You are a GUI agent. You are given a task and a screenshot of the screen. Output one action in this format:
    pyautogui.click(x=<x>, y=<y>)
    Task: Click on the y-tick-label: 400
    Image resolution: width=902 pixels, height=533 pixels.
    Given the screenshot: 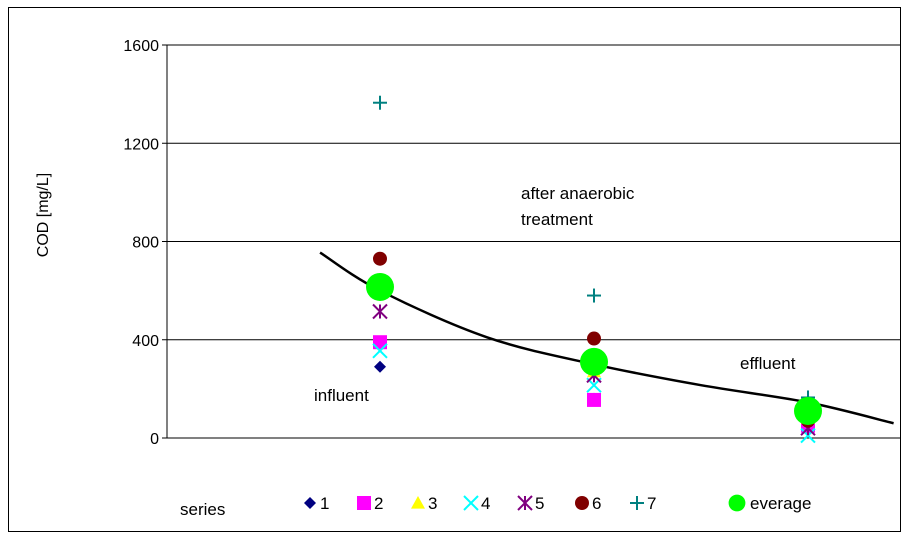 What is the action you would take?
    pyautogui.click(x=145, y=341)
    